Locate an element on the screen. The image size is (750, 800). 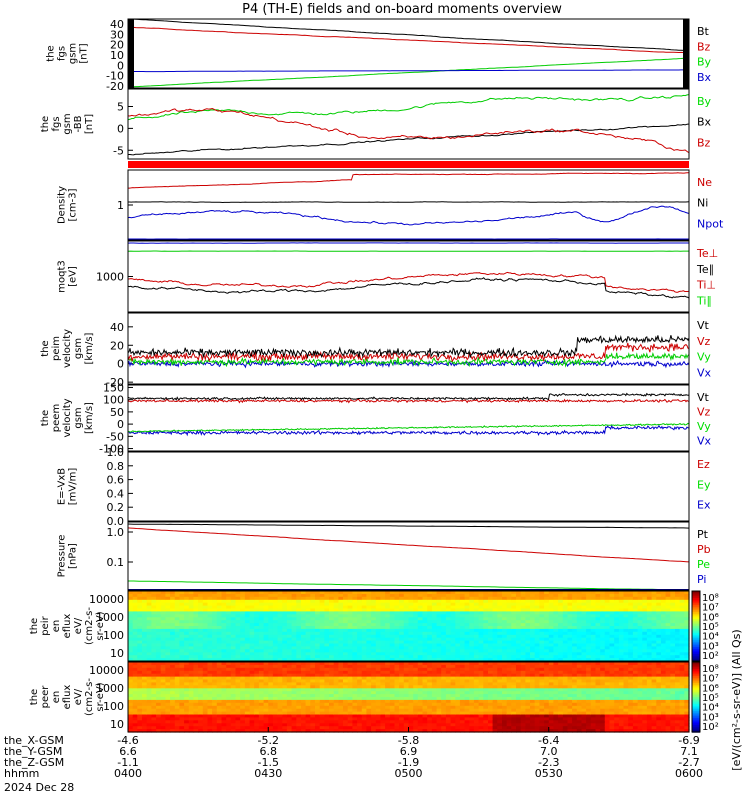
ytick-label: 30 is located at coordinates (117, 34).